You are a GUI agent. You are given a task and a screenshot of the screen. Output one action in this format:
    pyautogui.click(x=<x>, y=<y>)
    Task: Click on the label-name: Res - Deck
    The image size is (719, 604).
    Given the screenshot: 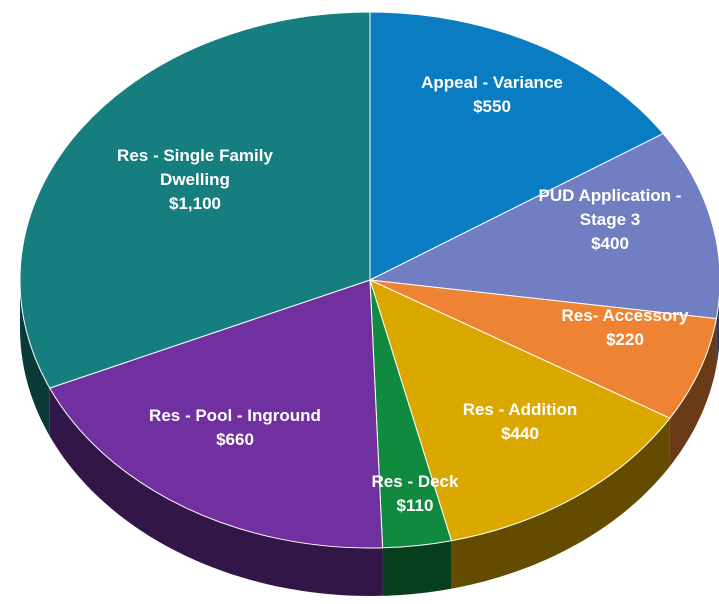 What is the action you would take?
    pyautogui.click(x=415, y=481)
    